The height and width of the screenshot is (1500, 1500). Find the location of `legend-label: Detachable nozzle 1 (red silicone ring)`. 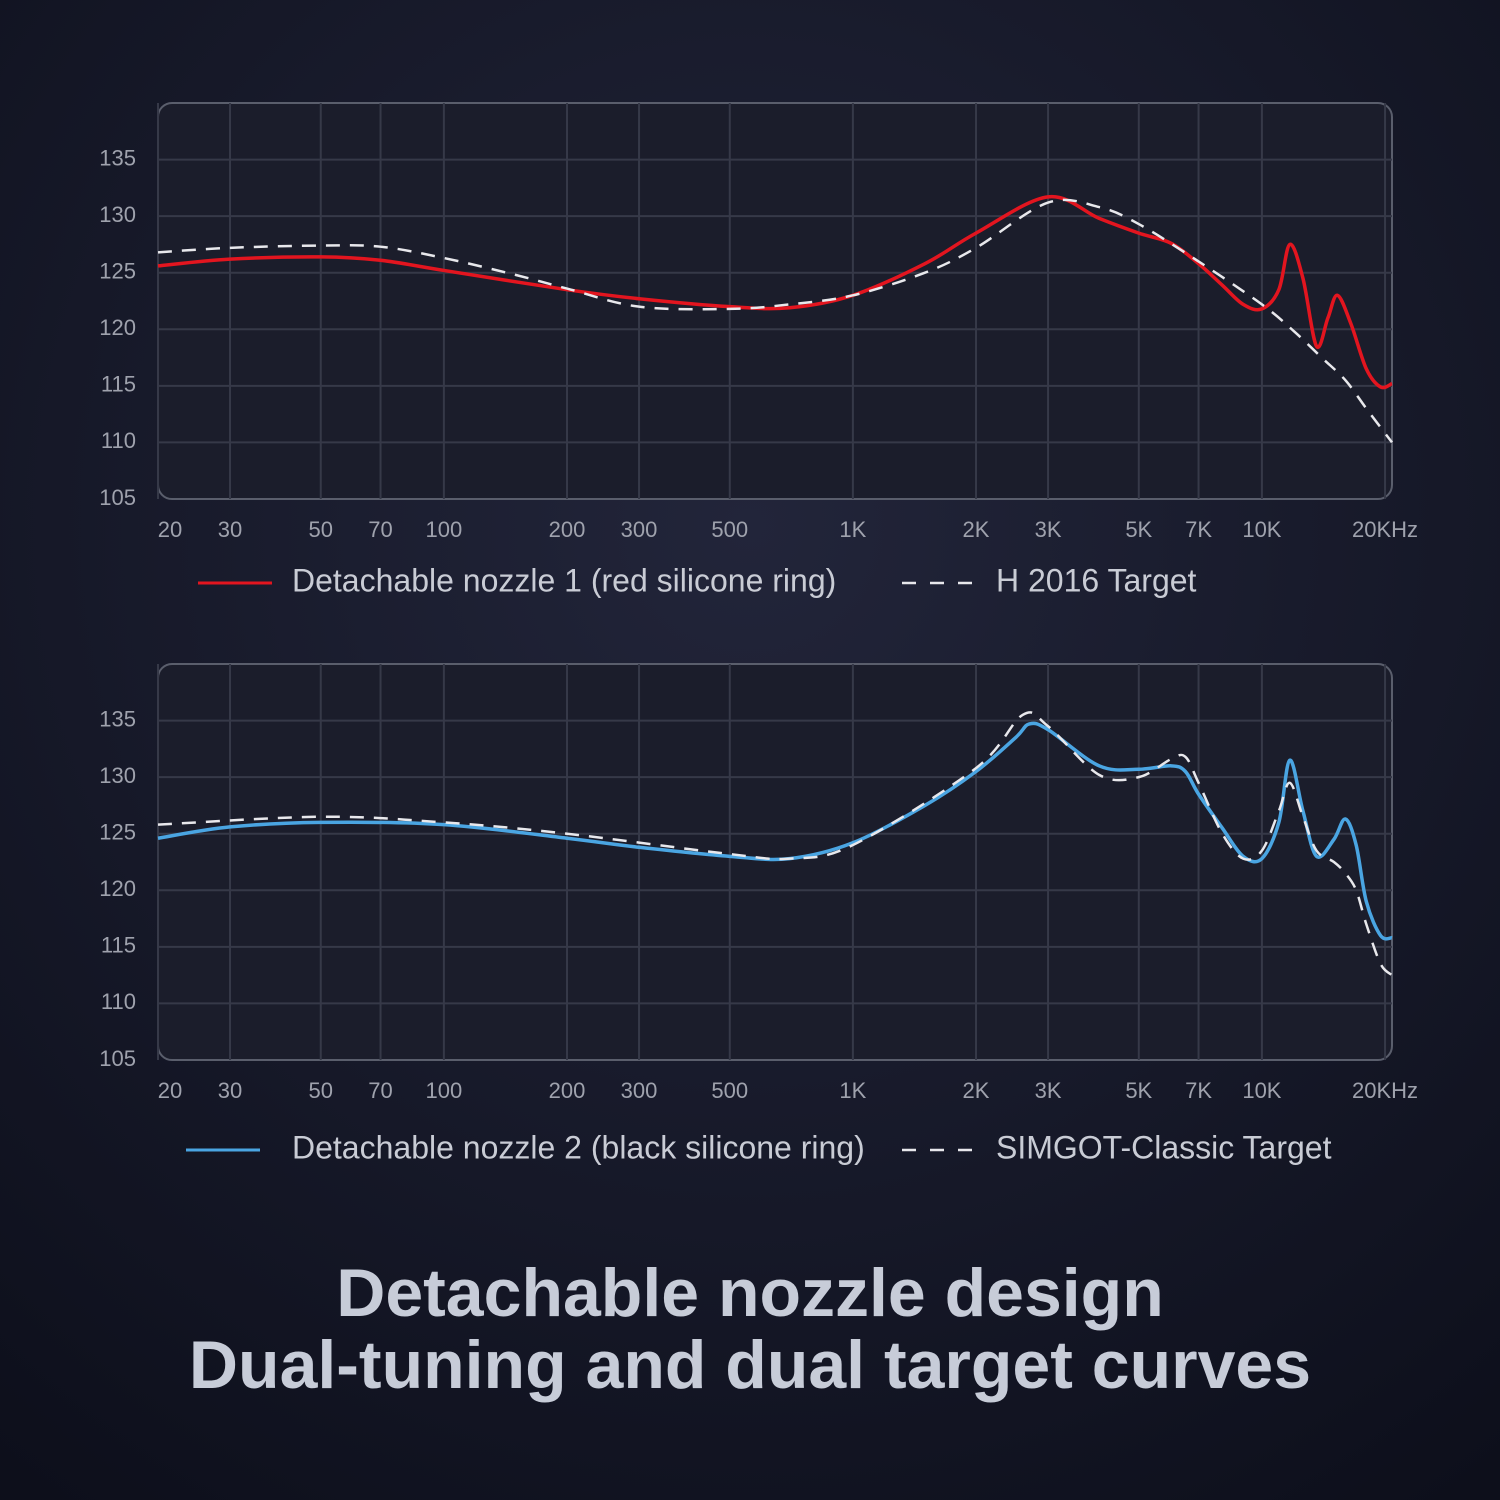

legend-label: Detachable nozzle 1 (red silicone ring) is located at coordinates (564, 580).